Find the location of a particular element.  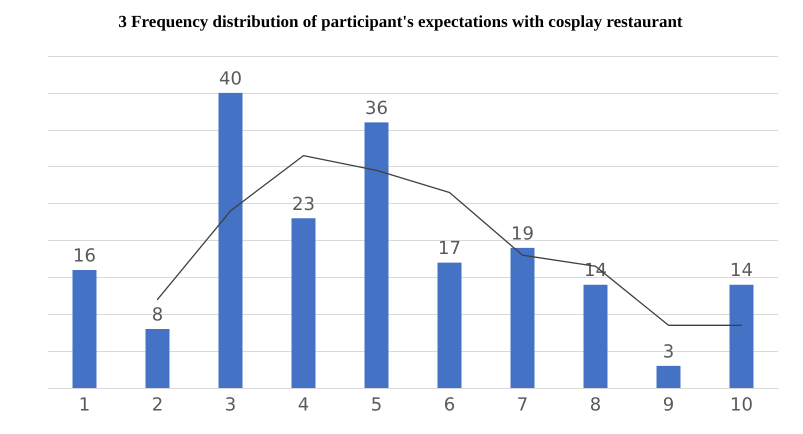

x-tick-label: 5 is located at coordinates (376, 405).